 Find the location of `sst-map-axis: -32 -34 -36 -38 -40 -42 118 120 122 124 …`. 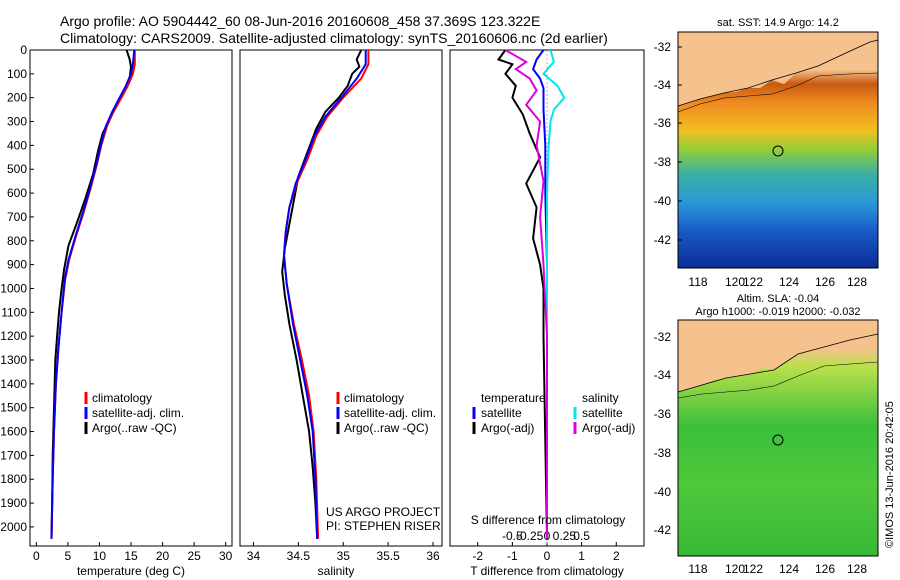

sst-map-axis: -32 -34 -36 -38 -40 -42 118 120 122 124 … is located at coordinates (761, 164).